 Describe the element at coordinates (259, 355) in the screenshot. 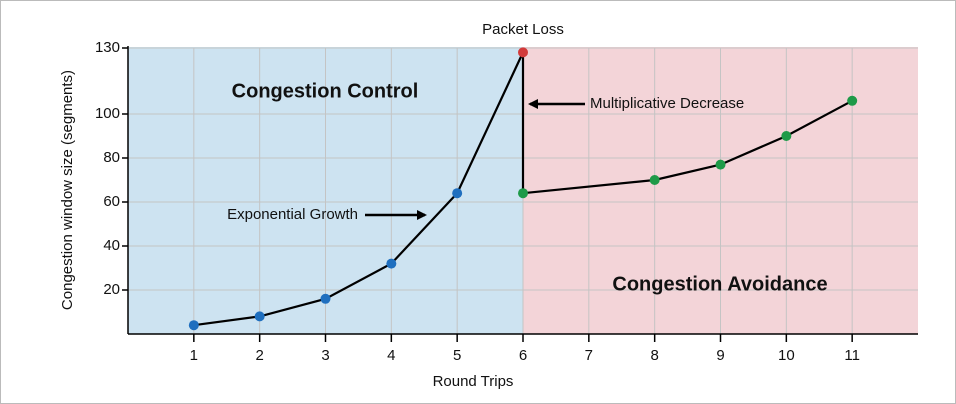

I see `x-tick-label: 2` at that location.